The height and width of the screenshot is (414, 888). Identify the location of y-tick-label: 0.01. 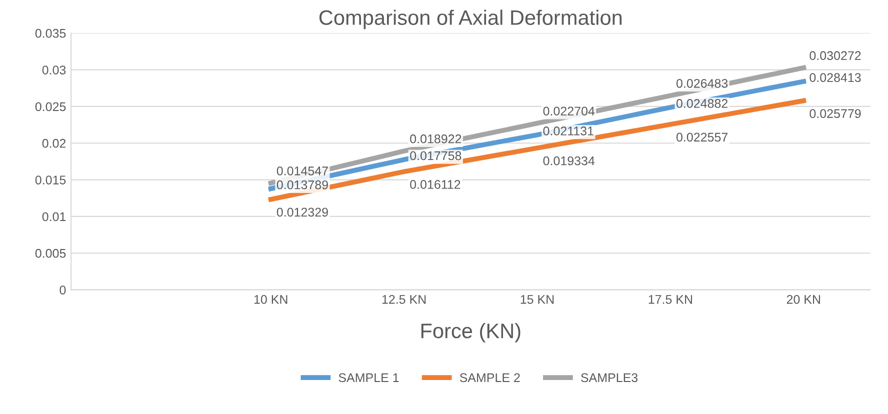
(54, 217).